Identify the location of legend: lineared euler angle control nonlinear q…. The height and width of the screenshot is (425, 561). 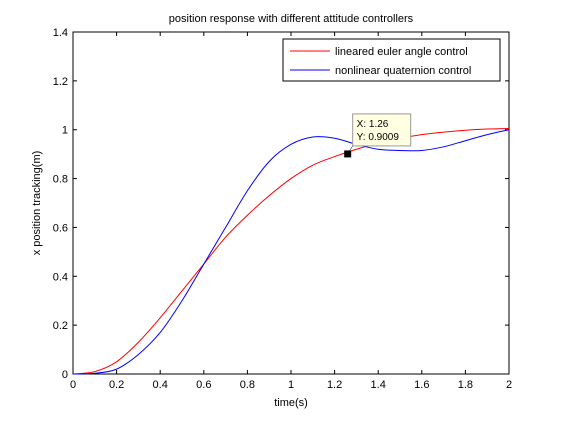
(391, 60).